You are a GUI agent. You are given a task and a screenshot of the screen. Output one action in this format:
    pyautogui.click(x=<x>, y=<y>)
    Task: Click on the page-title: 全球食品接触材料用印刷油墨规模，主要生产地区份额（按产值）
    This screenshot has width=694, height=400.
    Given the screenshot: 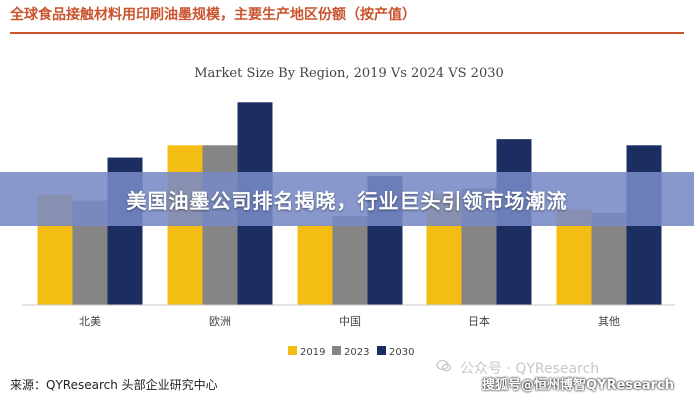 What is the action you would take?
    pyautogui.click(x=213, y=15)
    